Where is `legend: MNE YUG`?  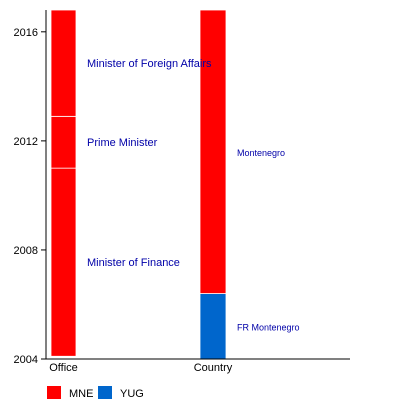
legend: MNE YUG is located at coordinates (95, 393).